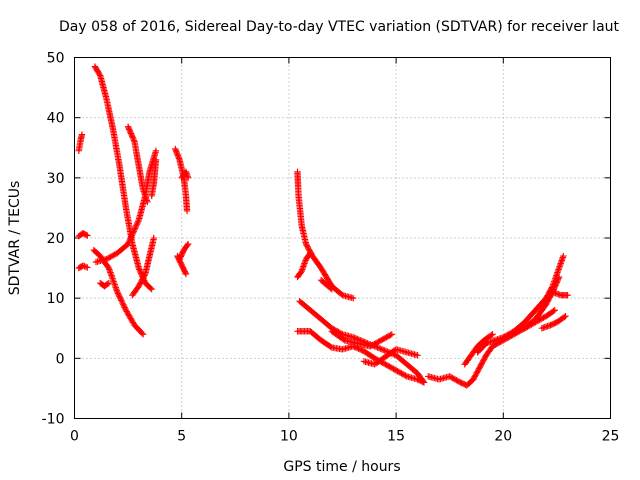  What do you see at coordinates (396, 437) in the screenshot?
I see `x-tick-label: 15` at bounding box center [396, 437].